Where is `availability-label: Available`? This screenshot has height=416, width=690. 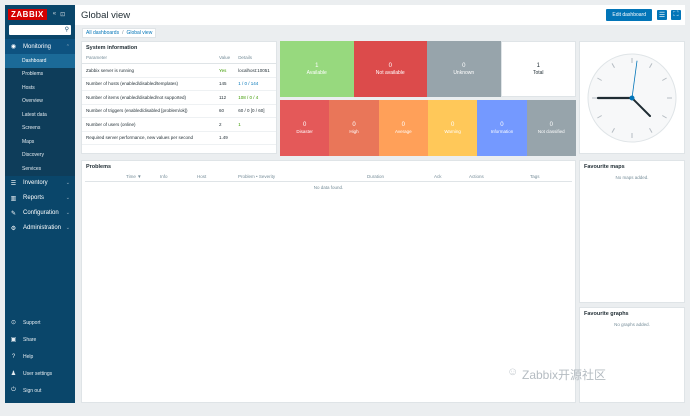 availability-label: Available is located at coordinates (316, 72).